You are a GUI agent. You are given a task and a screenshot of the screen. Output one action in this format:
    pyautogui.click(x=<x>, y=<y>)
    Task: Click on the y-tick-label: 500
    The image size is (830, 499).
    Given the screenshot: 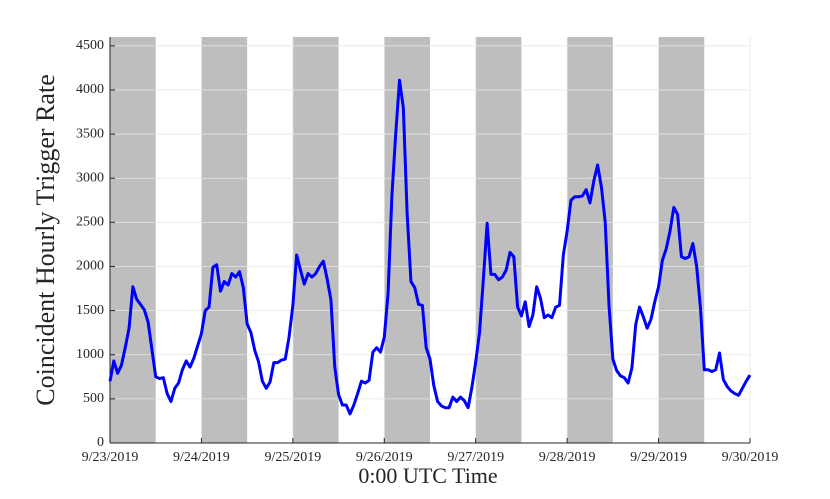 What is the action you would take?
    pyautogui.click(x=93, y=398)
    